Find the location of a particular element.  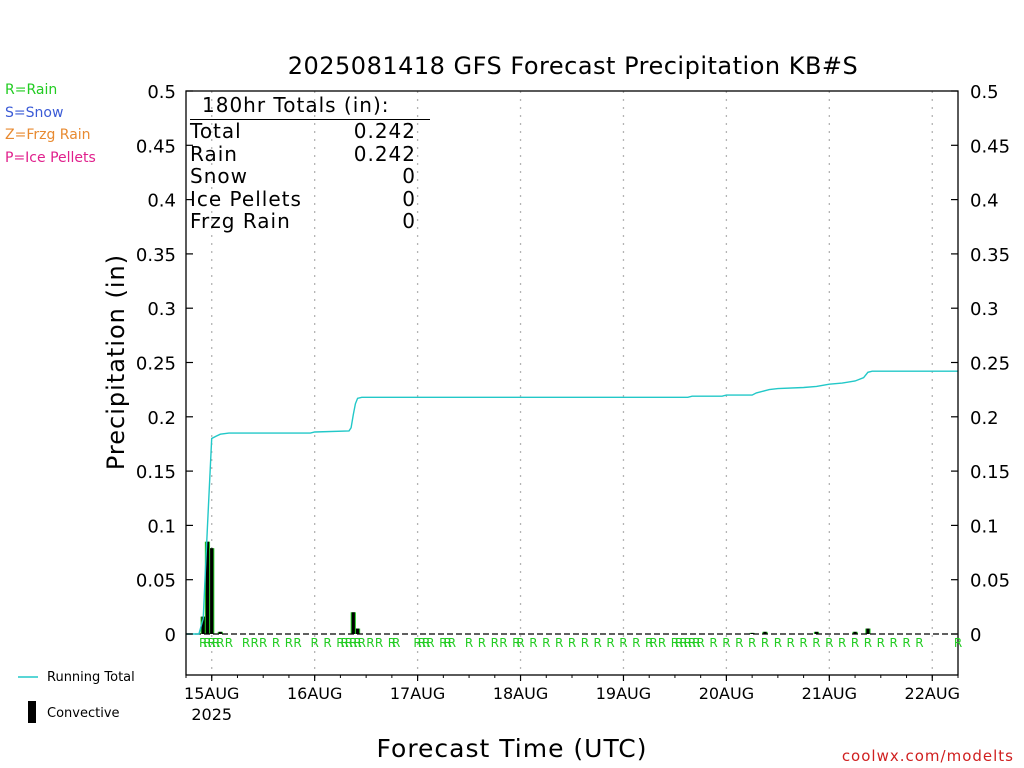

y-tick-label-right: 0.3 is located at coordinates (984, 309).